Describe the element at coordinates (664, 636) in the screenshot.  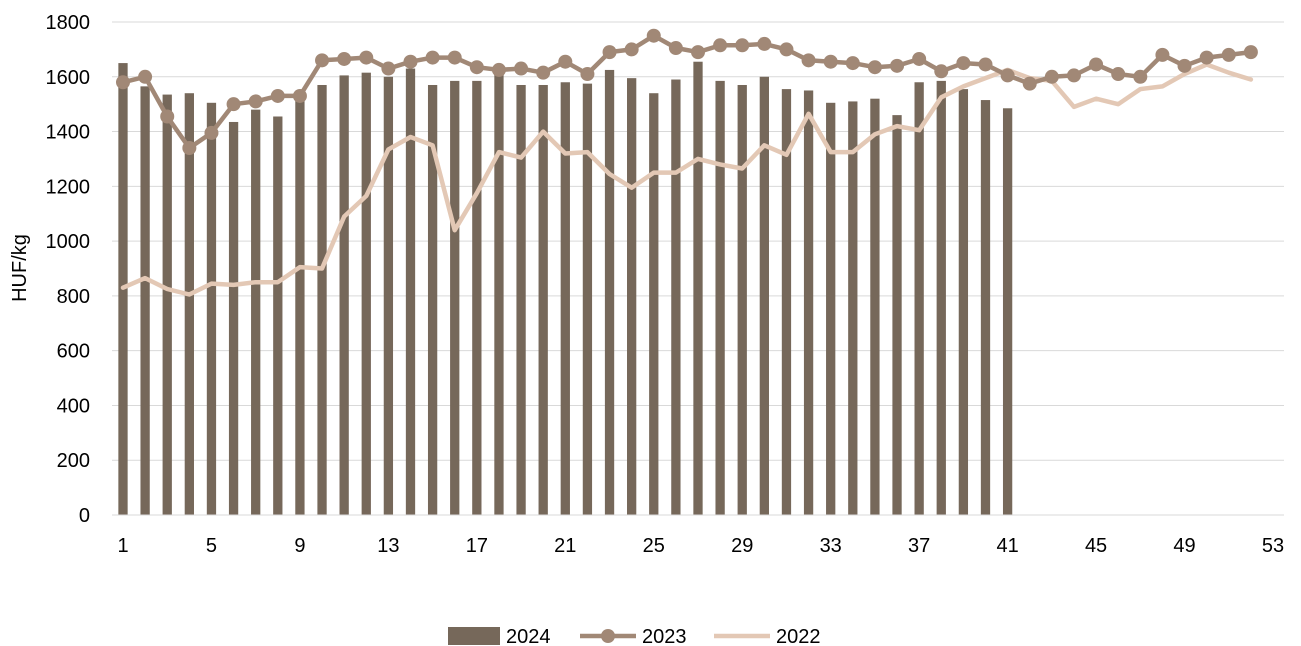
I see `legend-label: 2023` at that location.